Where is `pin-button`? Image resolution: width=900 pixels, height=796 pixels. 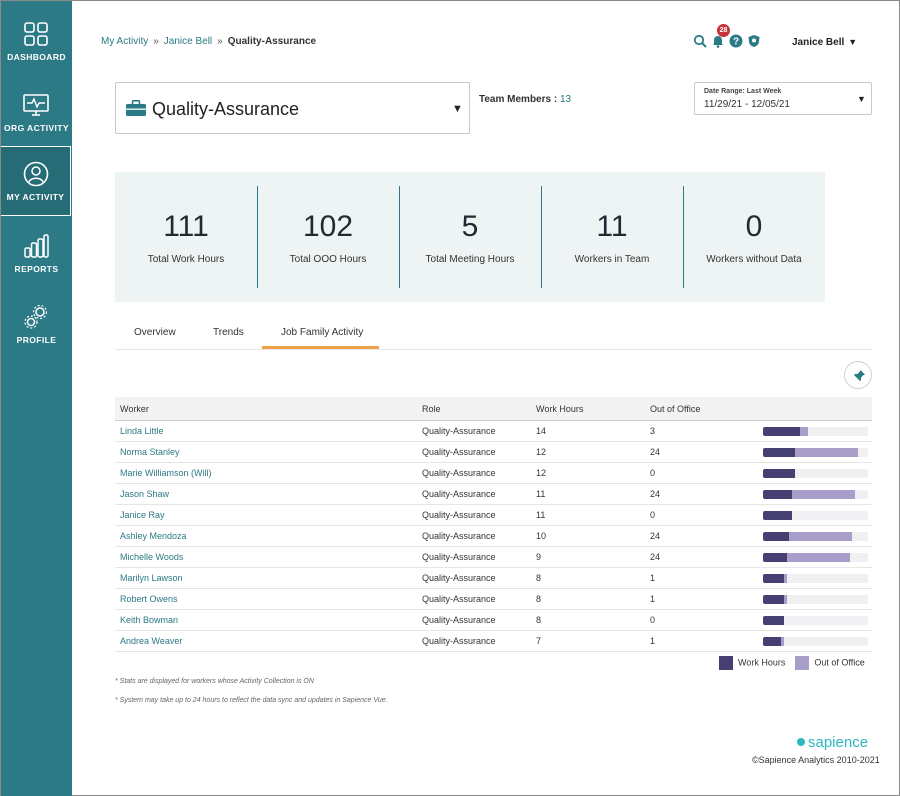
pin-button is located at coordinates (858, 375).